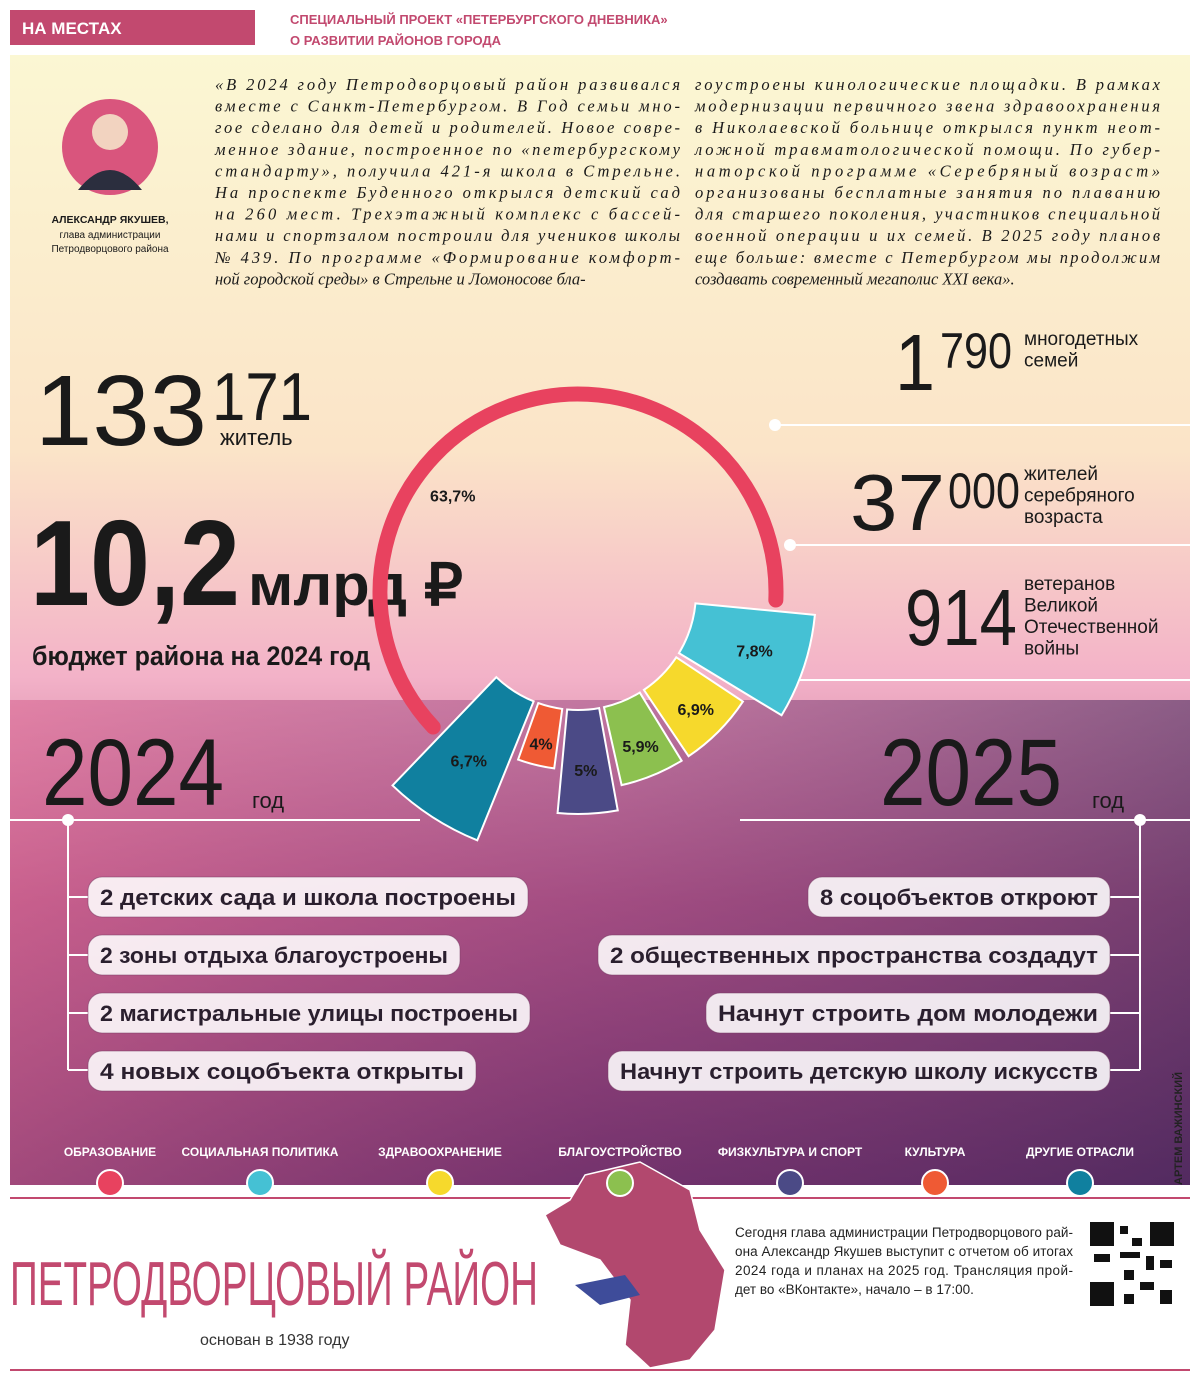 The width and height of the screenshot is (1200, 1378). Describe the element at coordinates (1079, 496) in the screenshot. I see `stat-label: серебряного` at that location.